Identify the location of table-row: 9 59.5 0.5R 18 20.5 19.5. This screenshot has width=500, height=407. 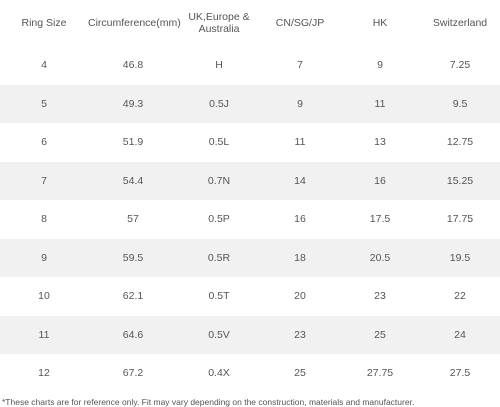
(250, 257).